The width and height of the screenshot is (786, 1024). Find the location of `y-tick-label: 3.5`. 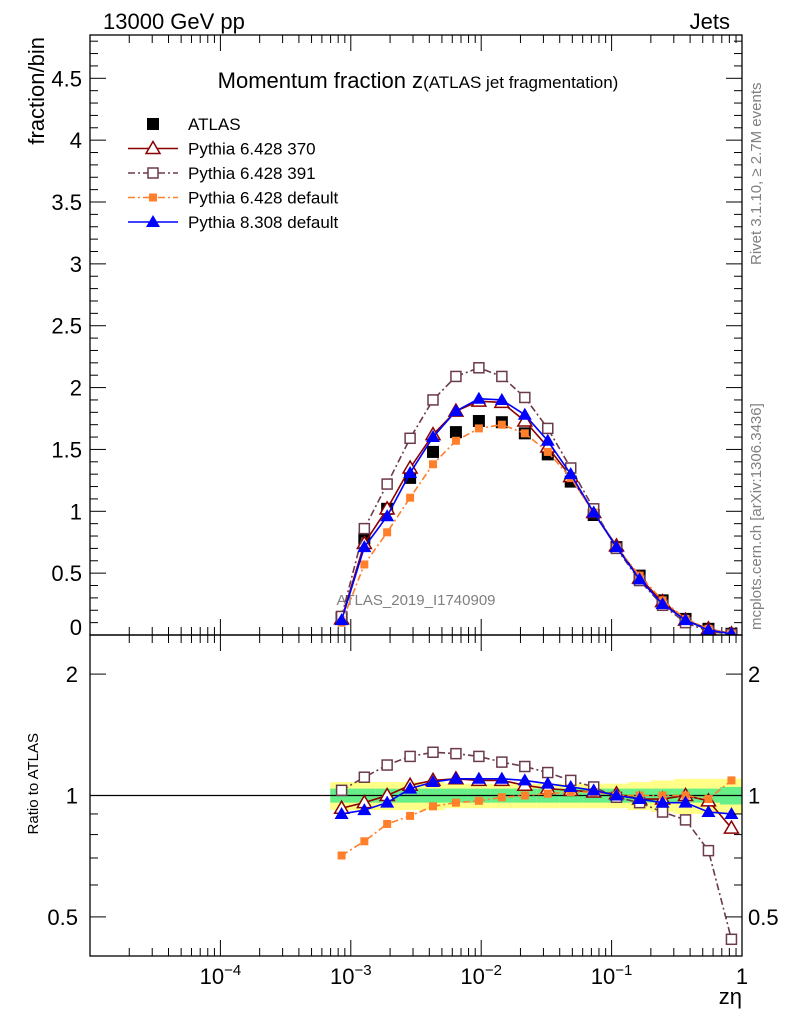

y-tick-label: 3.5 is located at coordinates (66, 202).